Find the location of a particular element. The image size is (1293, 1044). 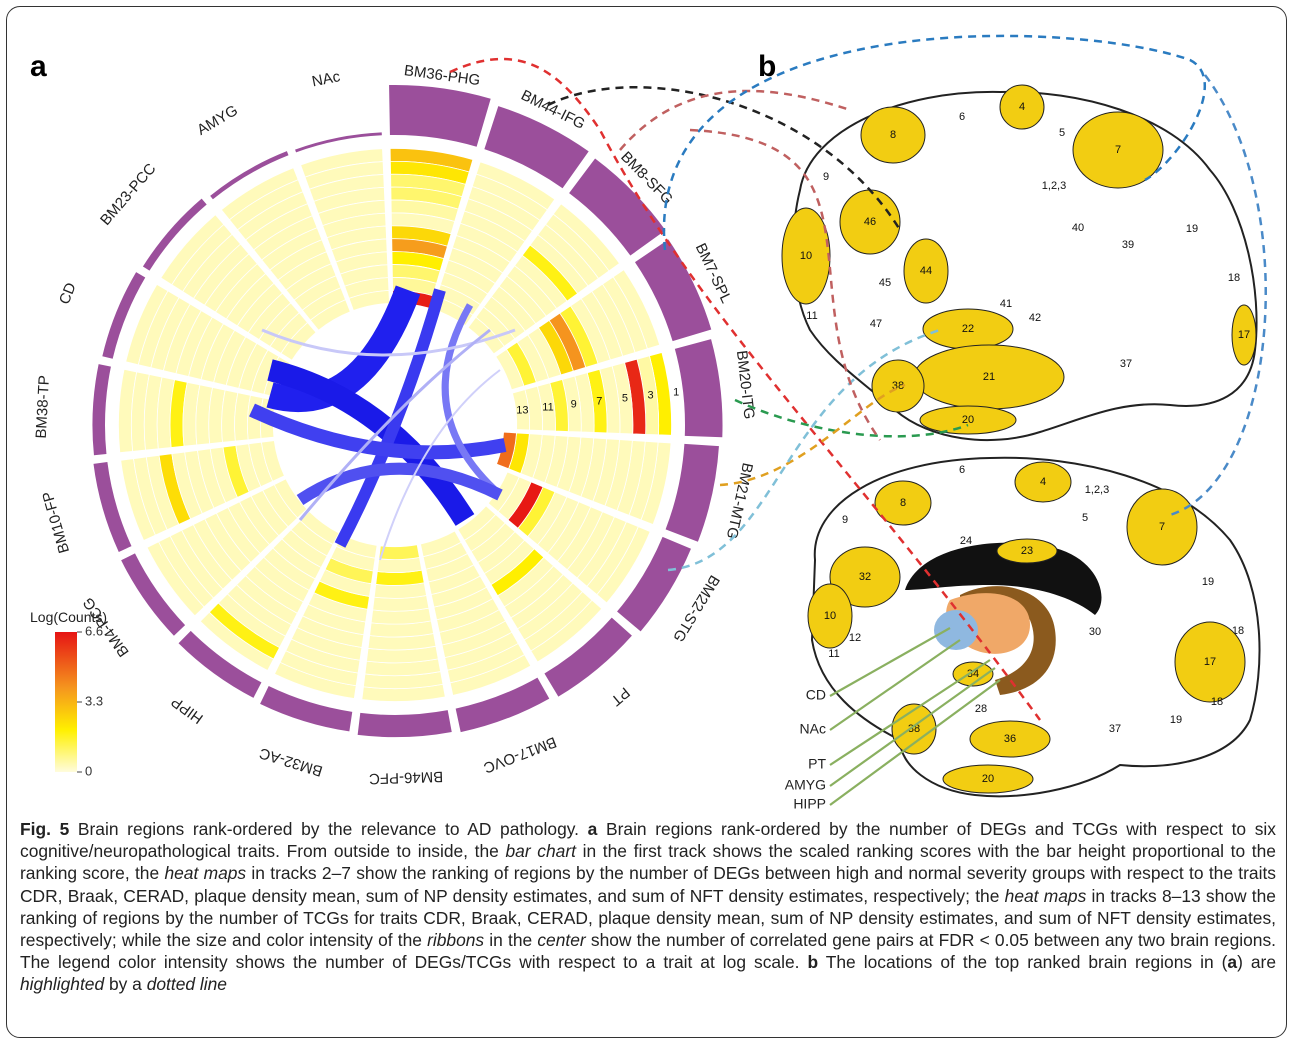

region-number: 47 is located at coordinates (876, 324).